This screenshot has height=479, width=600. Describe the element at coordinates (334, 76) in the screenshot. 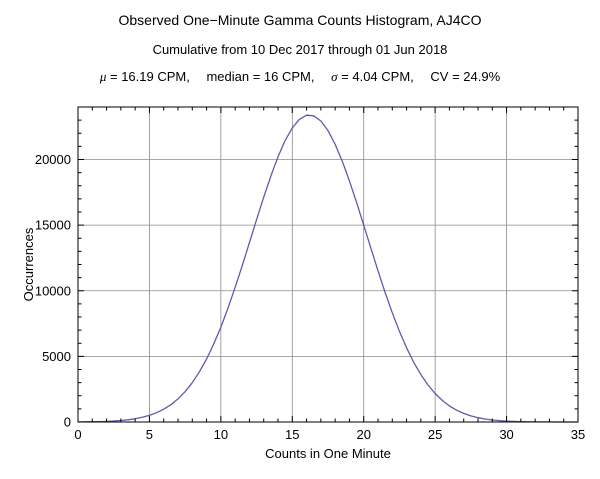

I see `sigma-symbol: σ` at that location.